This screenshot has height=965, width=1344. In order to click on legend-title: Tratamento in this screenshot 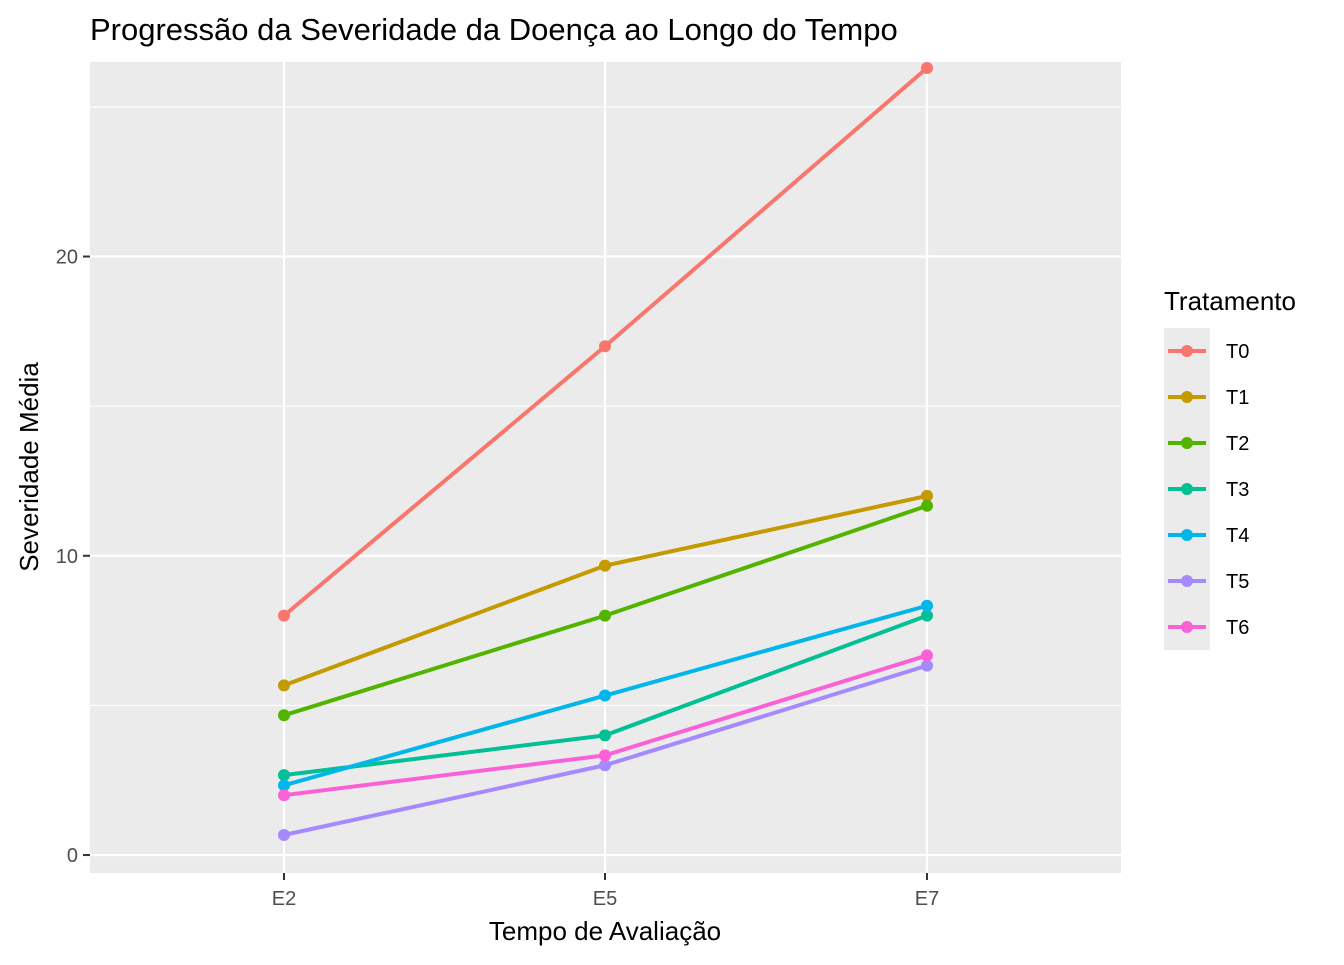, I will do `click(1230, 301)`.